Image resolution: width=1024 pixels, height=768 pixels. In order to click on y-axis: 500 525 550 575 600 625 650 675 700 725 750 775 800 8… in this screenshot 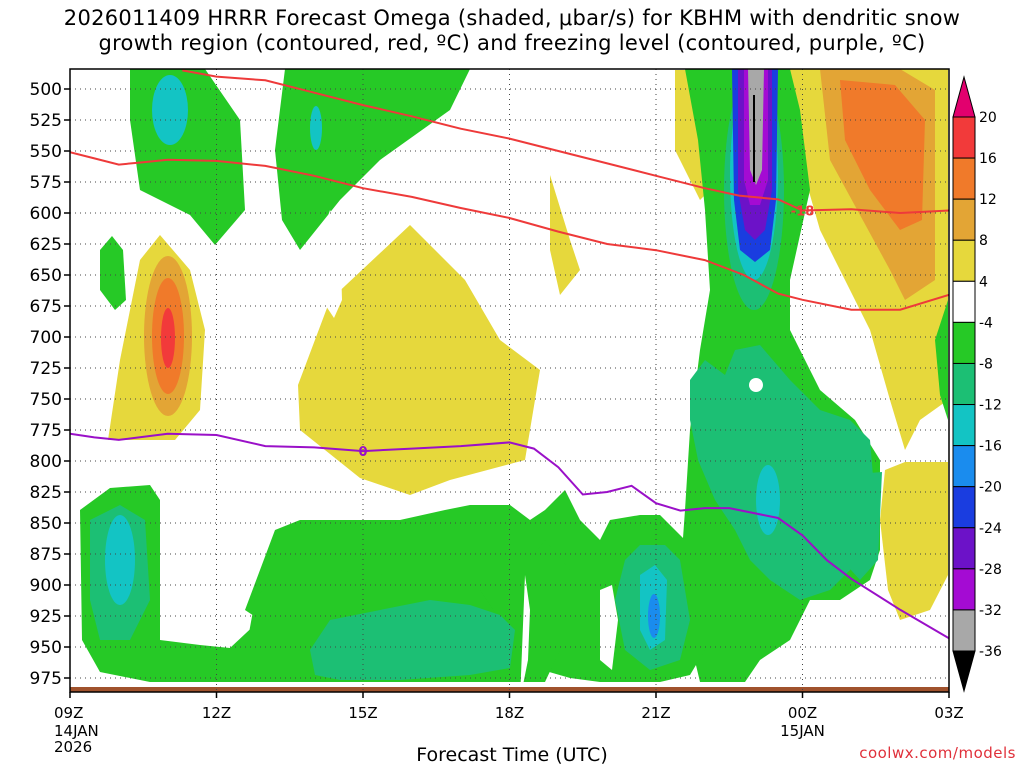, I will do `click(50, 384)`.